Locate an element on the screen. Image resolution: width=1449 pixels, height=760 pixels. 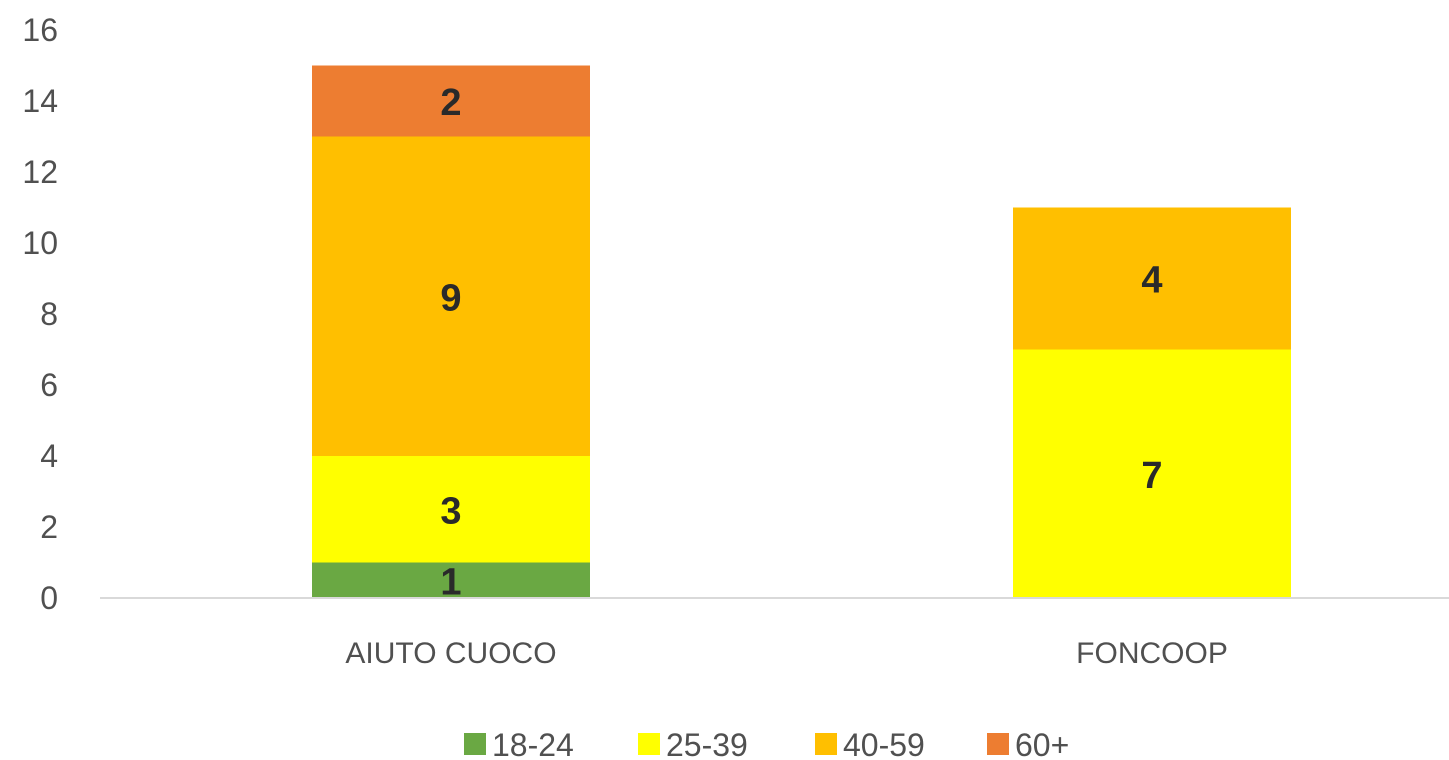
y-tick-label: 16 is located at coordinates (40, 30).